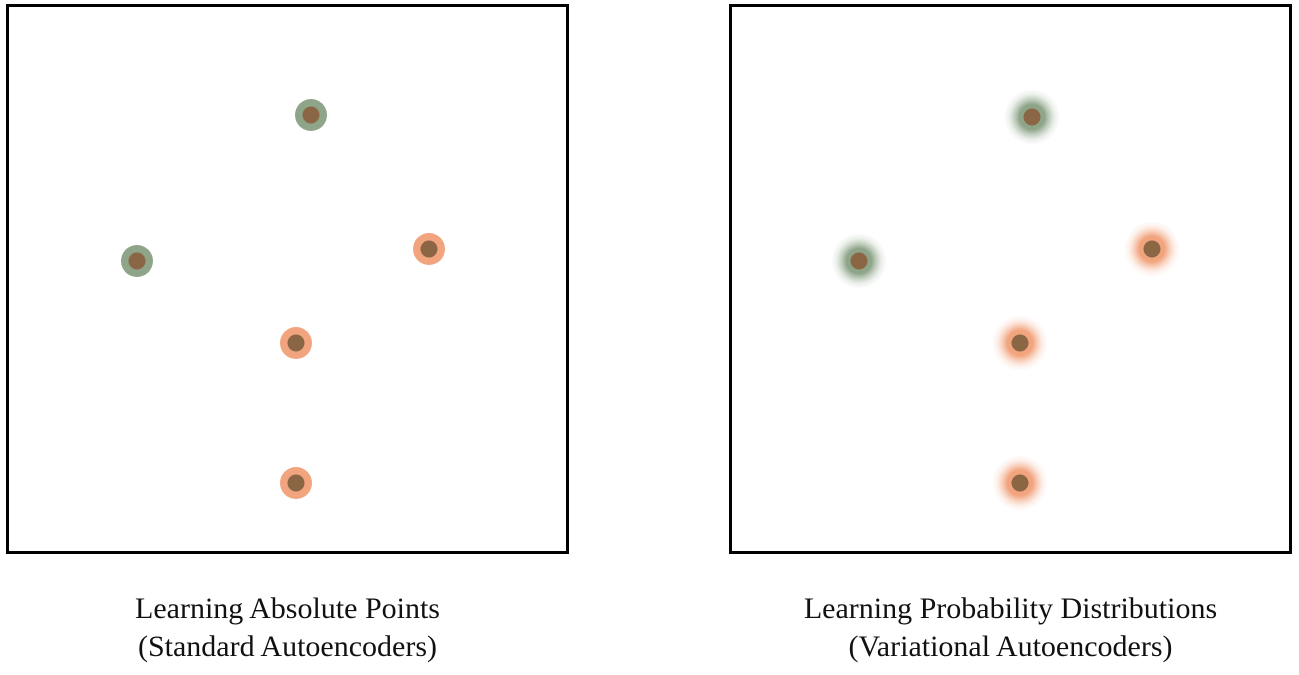 This screenshot has width=1299, height=675. What do you see at coordinates (283, 299) in the screenshot?
I see `latent-space-points` at bounding box center [283, 299].